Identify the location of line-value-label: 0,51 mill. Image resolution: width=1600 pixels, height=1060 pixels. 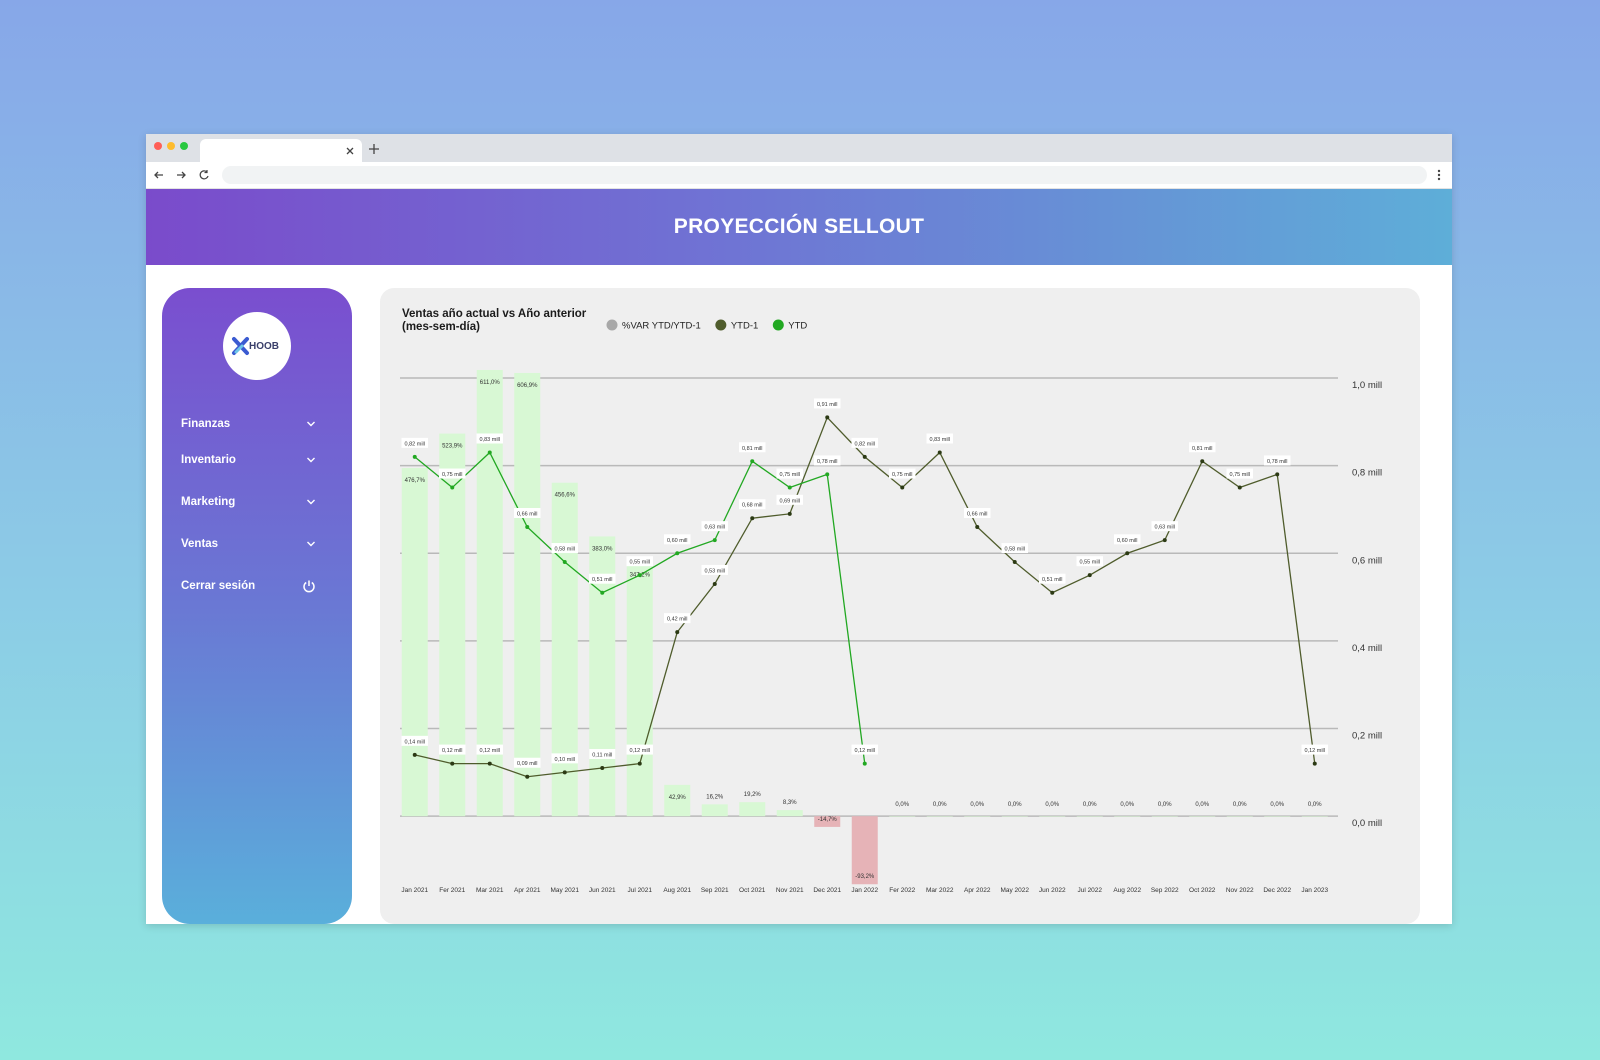
(602, 578).